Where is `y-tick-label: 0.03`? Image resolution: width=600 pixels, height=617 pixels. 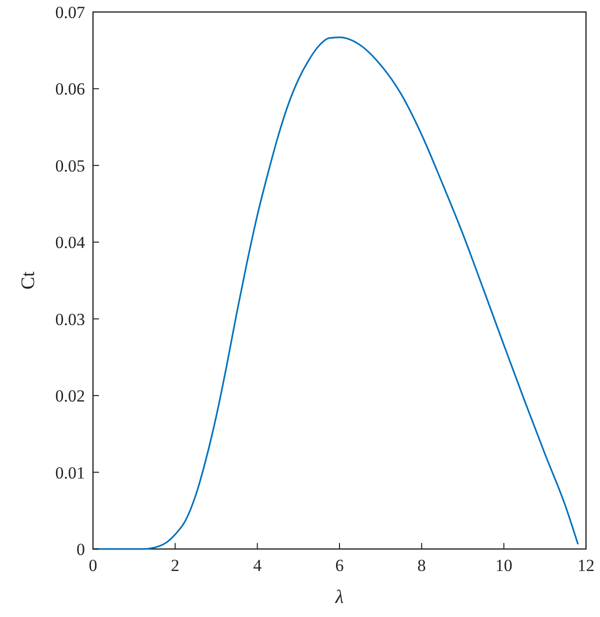
y-tick-label: 0.03 is located at coordinates (70, 319).